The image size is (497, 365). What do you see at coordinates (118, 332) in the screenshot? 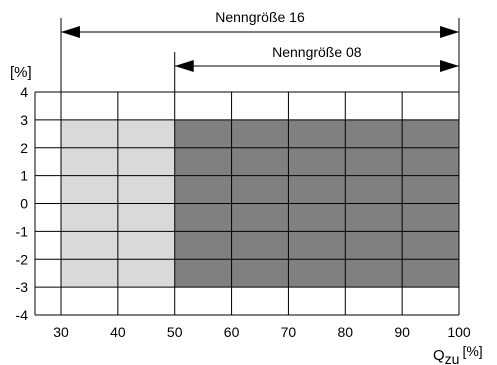
I see `x-tick-40: 40` at bounding box center [118, 332].